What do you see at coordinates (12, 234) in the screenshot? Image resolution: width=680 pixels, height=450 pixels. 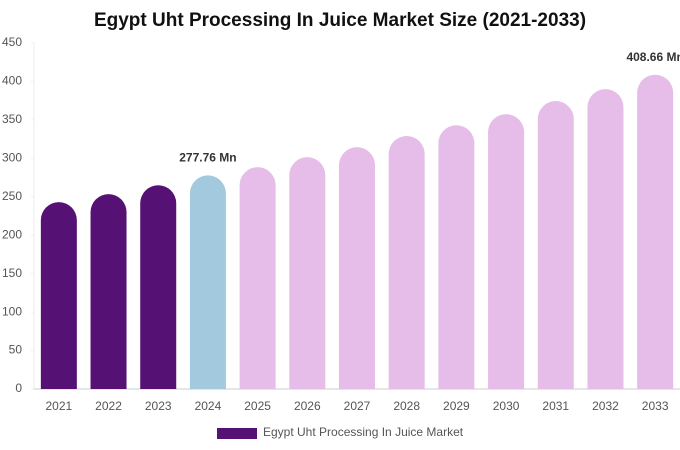 I see `y-tick-label: 200` at bounding box center [12, 234].